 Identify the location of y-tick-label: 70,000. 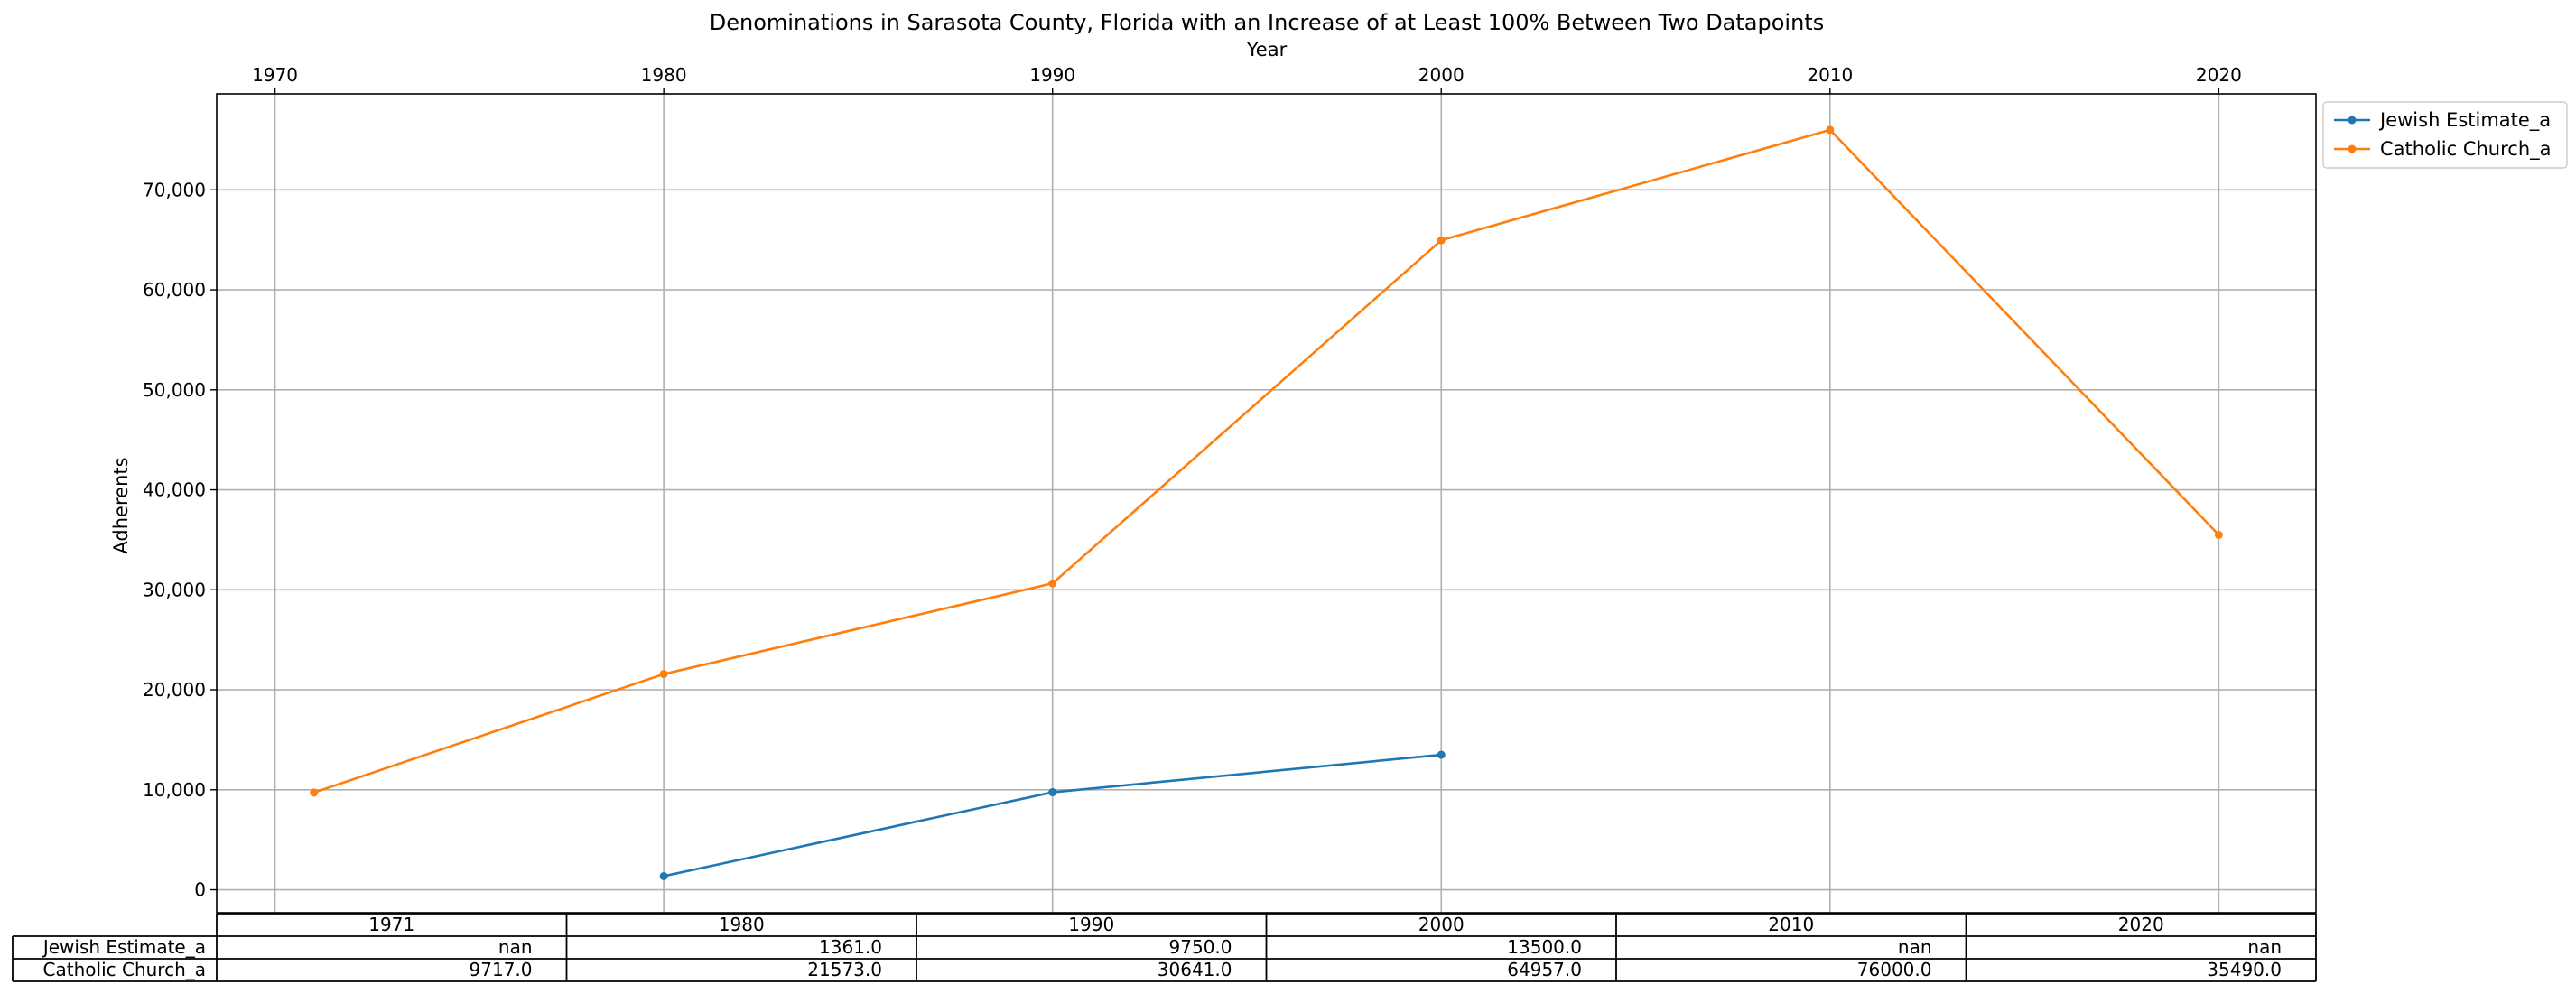
(174, 189).